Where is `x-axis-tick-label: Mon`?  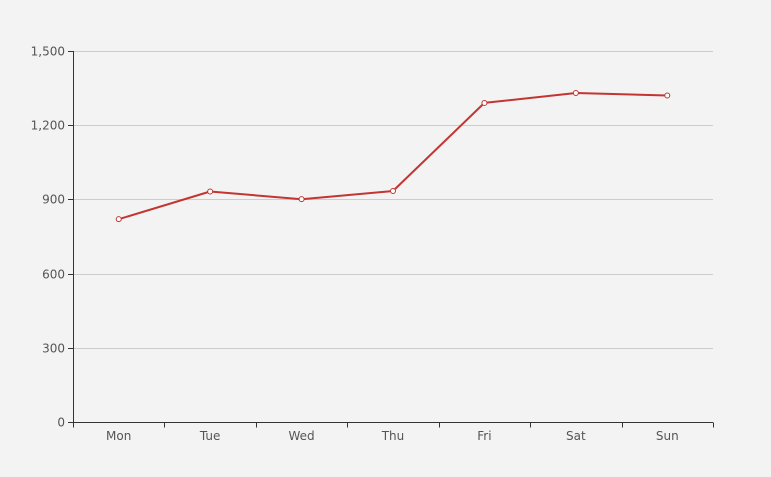 x-axis-tick-label: Mon is located at coordinates (118, 436).